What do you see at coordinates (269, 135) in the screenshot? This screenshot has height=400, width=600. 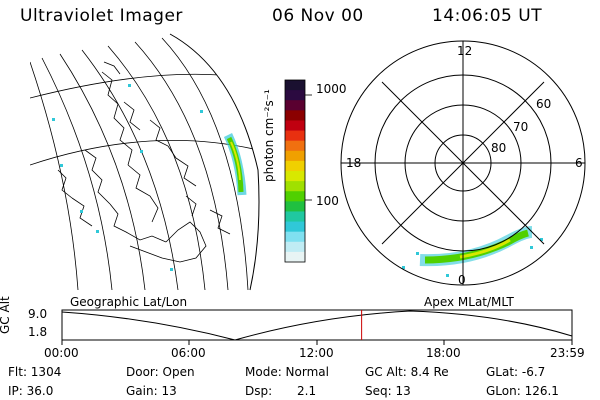 I see `colorbar-unit-label: photon cm⁻²s⁻¹` at bounding box center [269, 135].